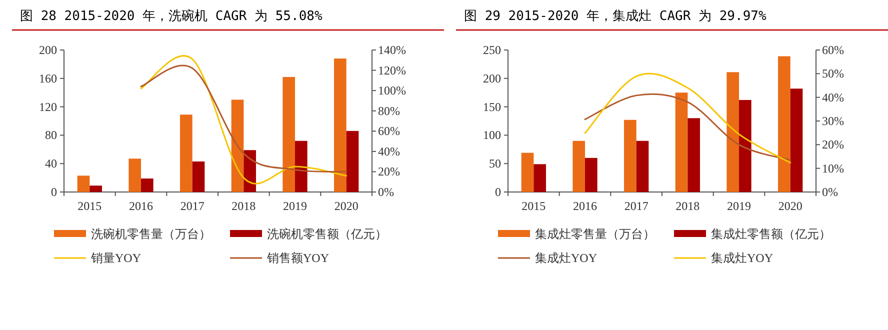 The image size is (888, 330). What do you see at coordinates (392, 70) in the screenshot?
I see `y2-tick-label: 120%` at bounding box center [392, 70].